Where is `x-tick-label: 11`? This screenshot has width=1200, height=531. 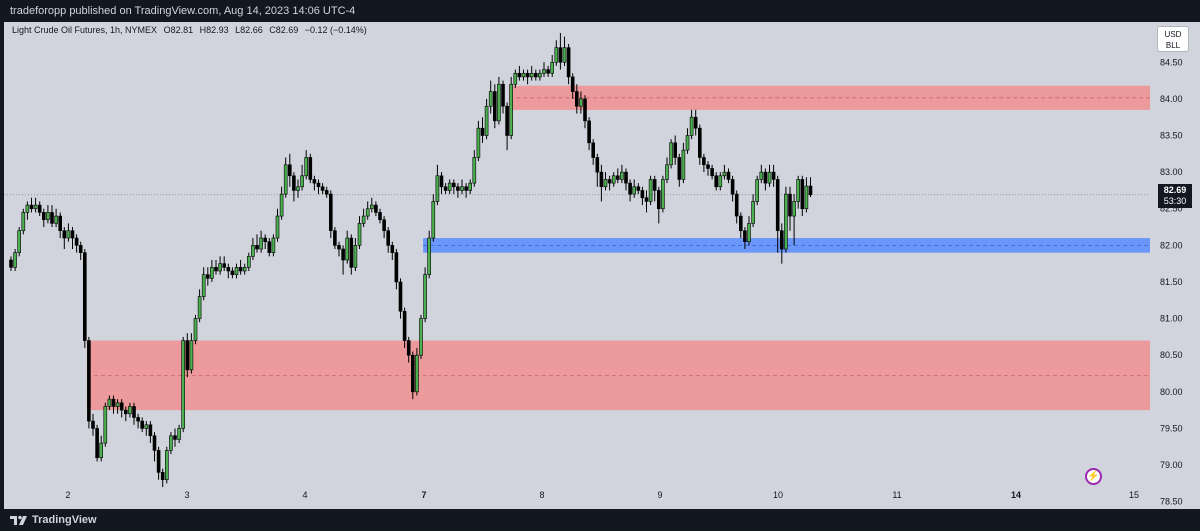
x-tick-label: 11 is located at coordinates (896, 495).